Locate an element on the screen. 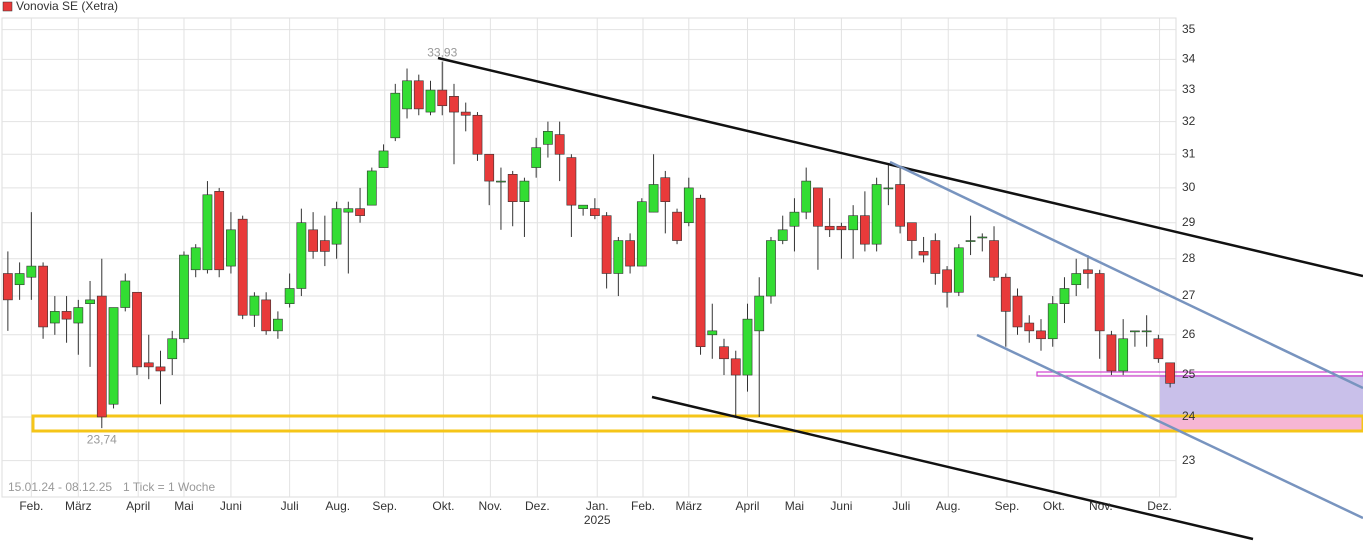 This screenshot has height=550, width=1363. y-tick-label: 25 is located at coordinates (1189, 374).